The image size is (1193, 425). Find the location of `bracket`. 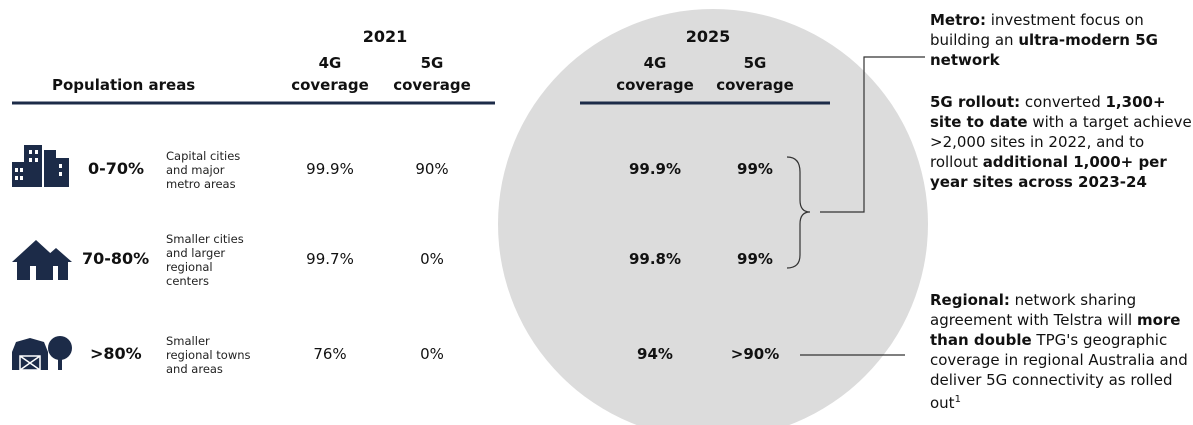

bracket is located at coordinates (798, 212).